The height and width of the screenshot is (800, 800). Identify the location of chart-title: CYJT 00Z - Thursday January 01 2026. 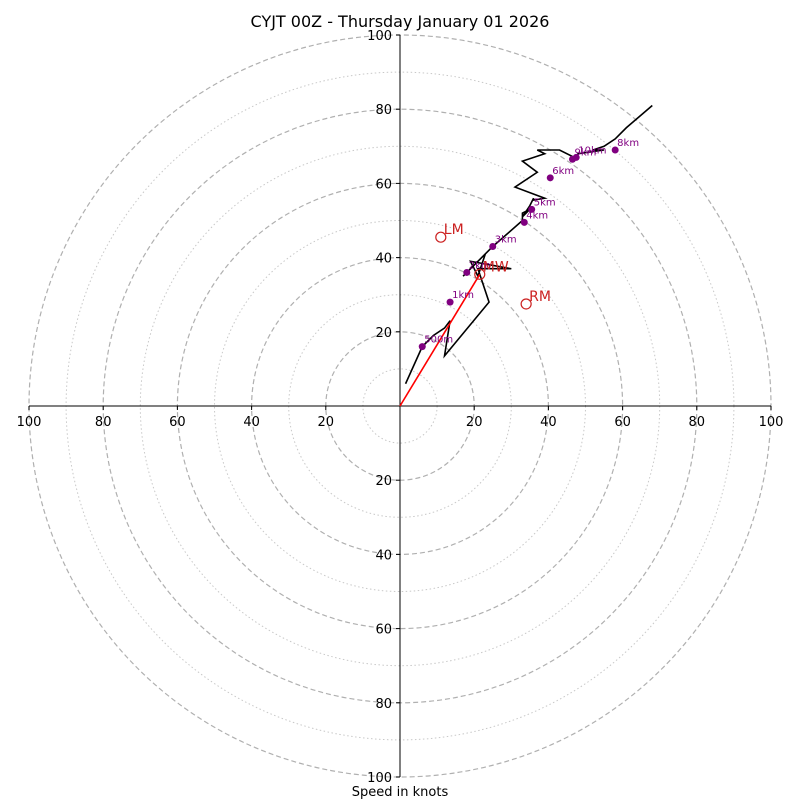
(400, 21).